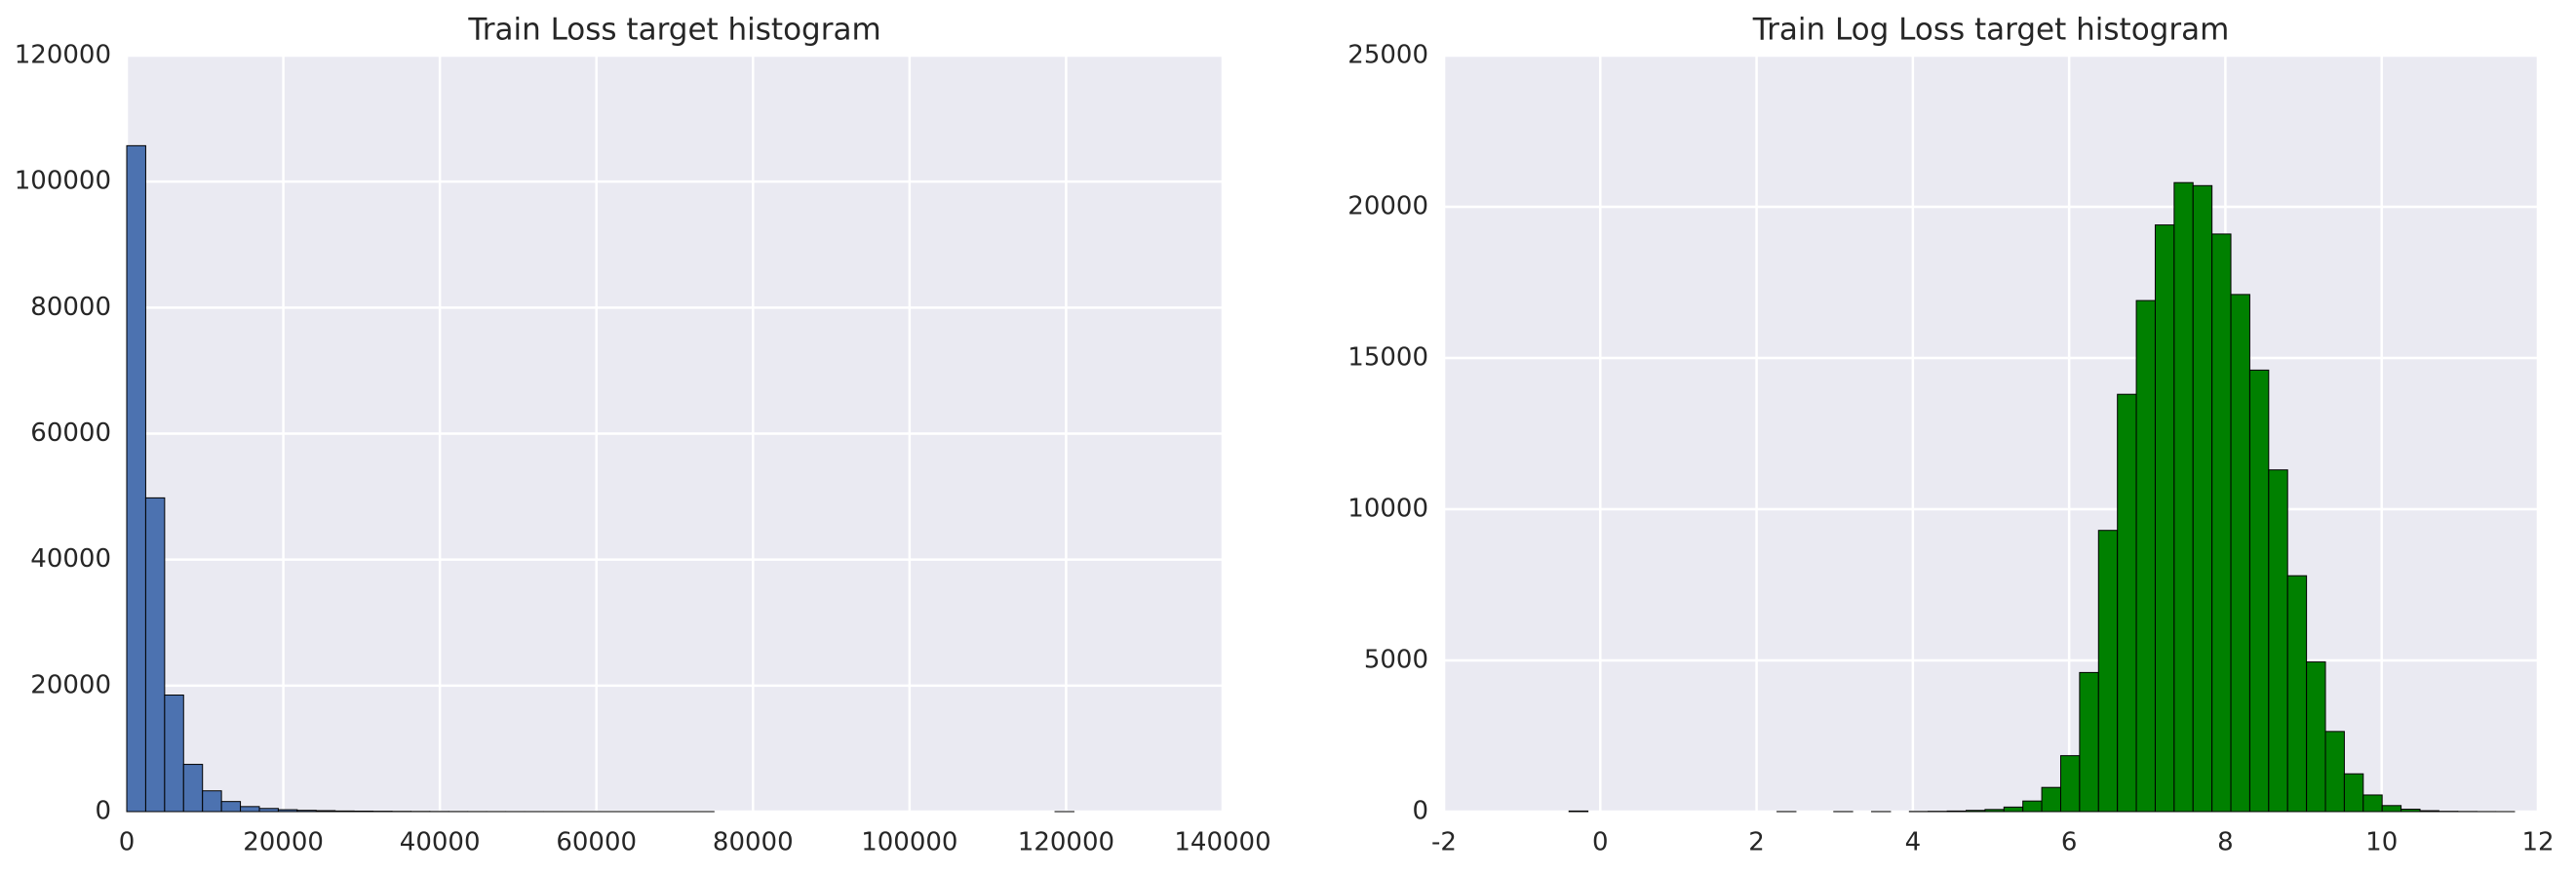 The width and height of the screenshot is (2576, 876). I want to click on x-tick-label: 60000, so click(596, 843).